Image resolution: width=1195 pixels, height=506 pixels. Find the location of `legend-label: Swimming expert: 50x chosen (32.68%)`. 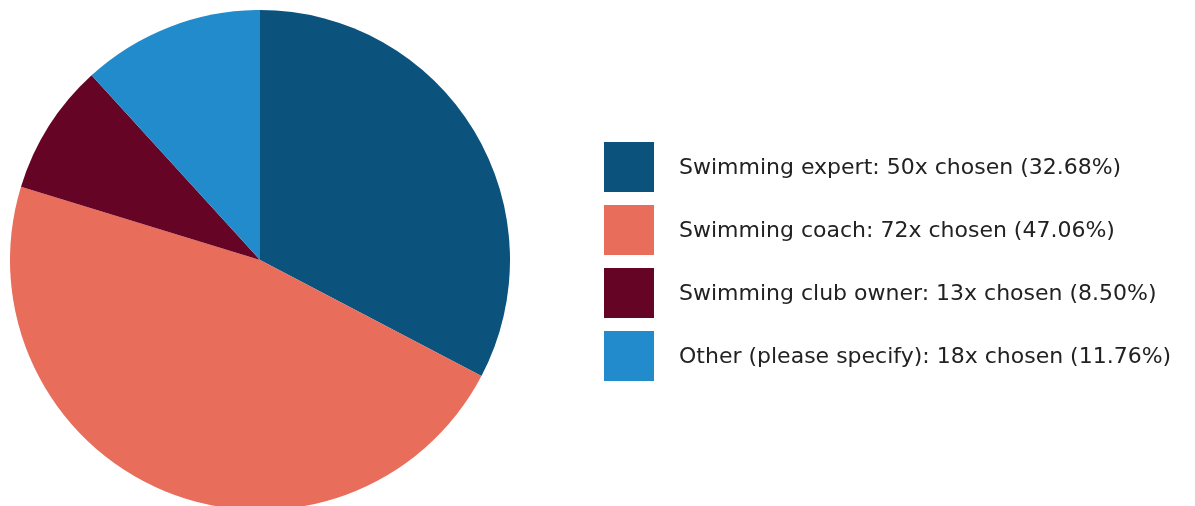

legend-label: Swimming expert: 50x chosen (32.68%) is located at coordinates (900, 166).